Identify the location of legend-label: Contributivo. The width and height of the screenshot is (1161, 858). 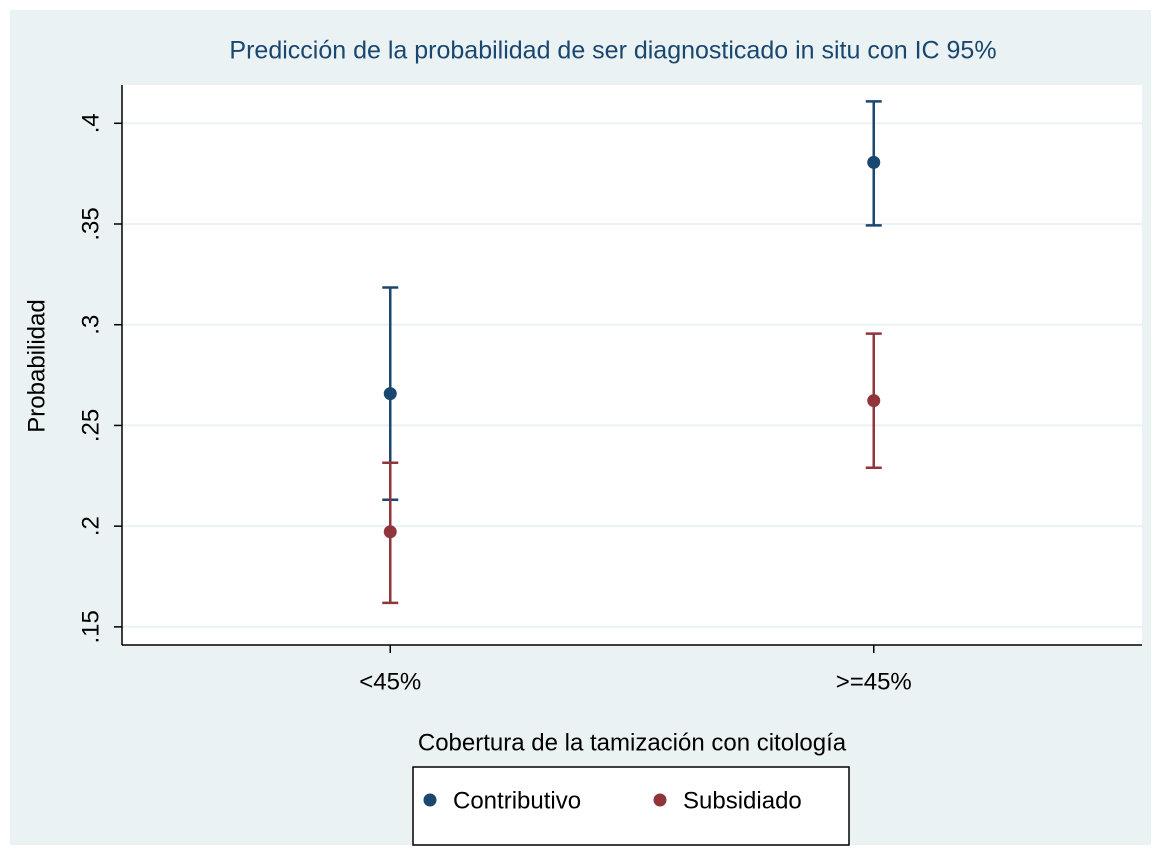
(517, 800).